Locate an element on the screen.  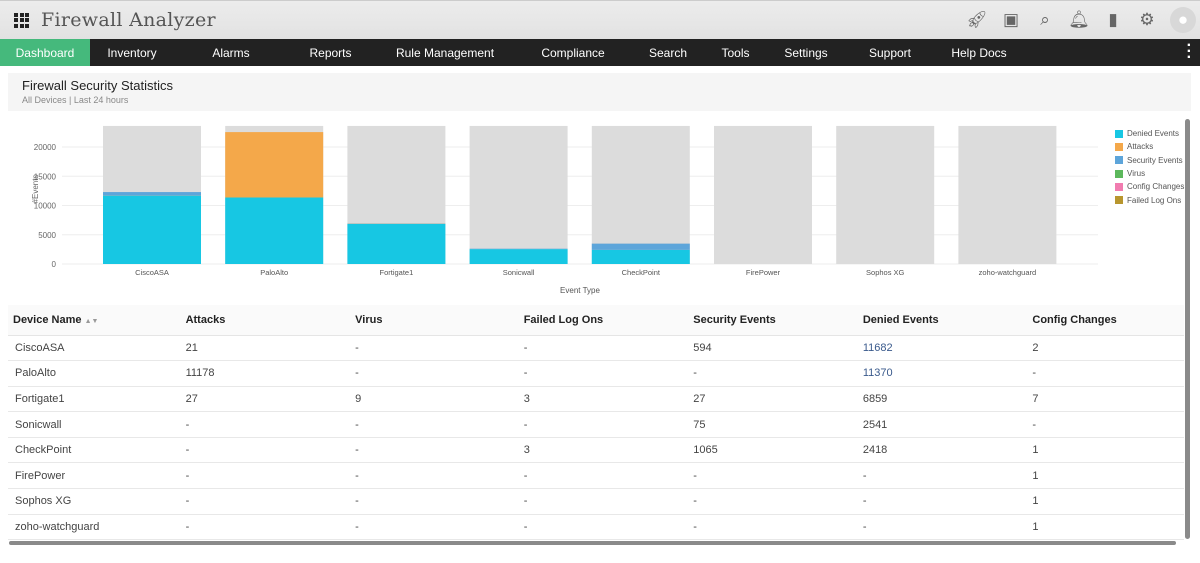
app-grid-icon is located at coordinates (21, 20).